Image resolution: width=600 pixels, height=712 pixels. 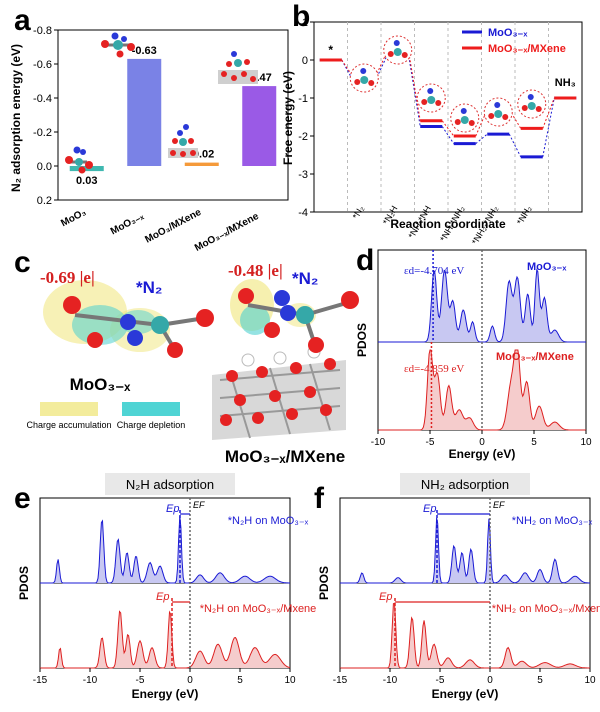 What do you see at coordinates (552, 521) in the screenshot?
I see `panel-f-label-top: *NH₂ on MoO₃₋ₓ` at bounding box center [552, 521].